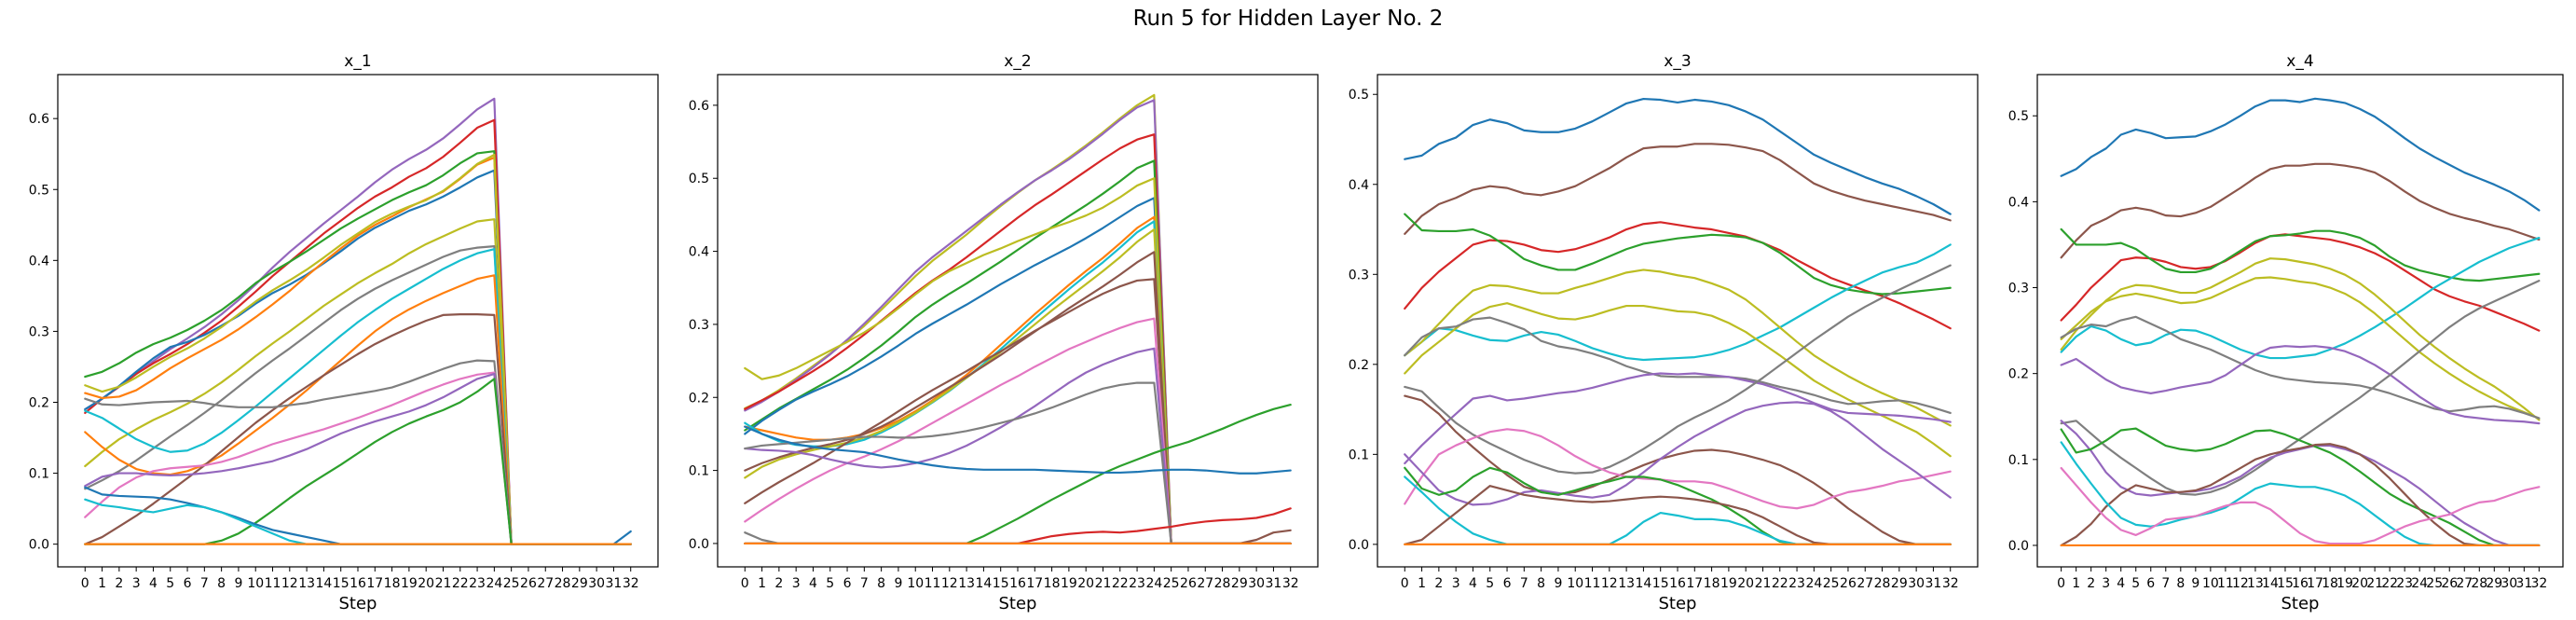 The image size is (2576, 620). I want to click on x-tick-label: 16, so click(1017, 583).